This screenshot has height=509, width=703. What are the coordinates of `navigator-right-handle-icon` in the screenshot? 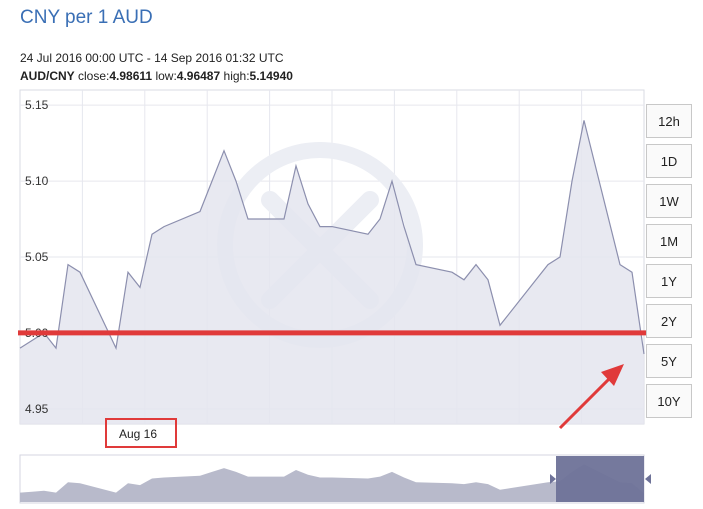 It's located at (648, 479).